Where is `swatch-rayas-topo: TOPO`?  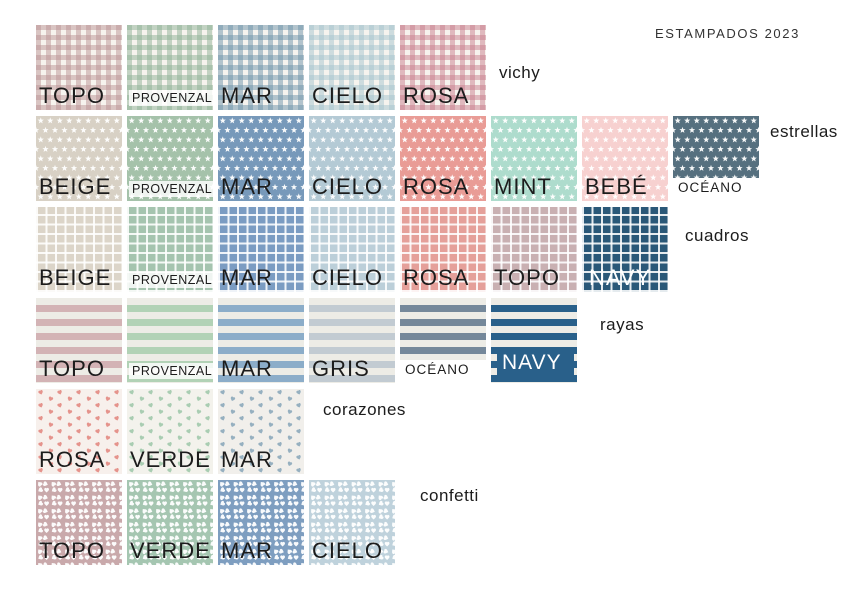
swatch-rayas-topo: TOPO is located at coordinates (79, 340).